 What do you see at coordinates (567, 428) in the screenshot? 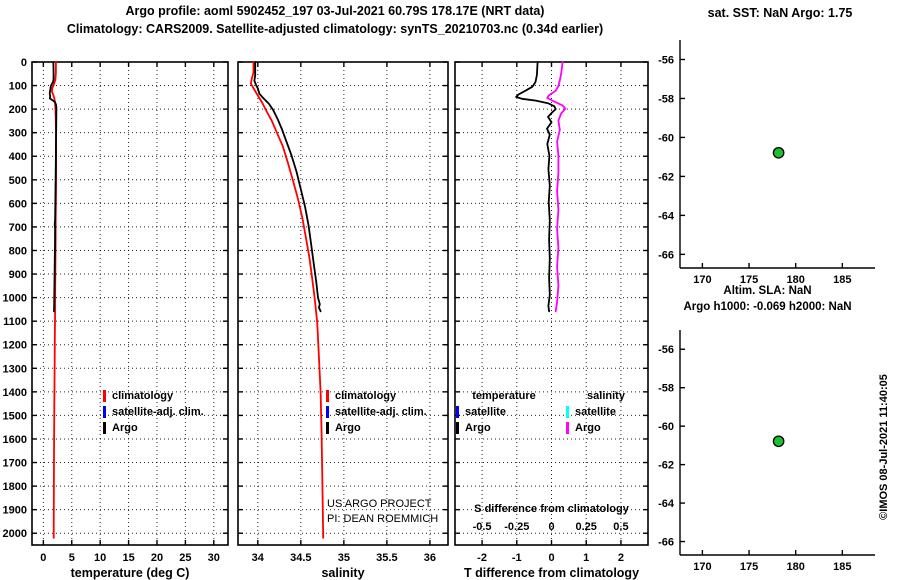
I see `argo-S-line-swatch` at bounding box center [567, 428].